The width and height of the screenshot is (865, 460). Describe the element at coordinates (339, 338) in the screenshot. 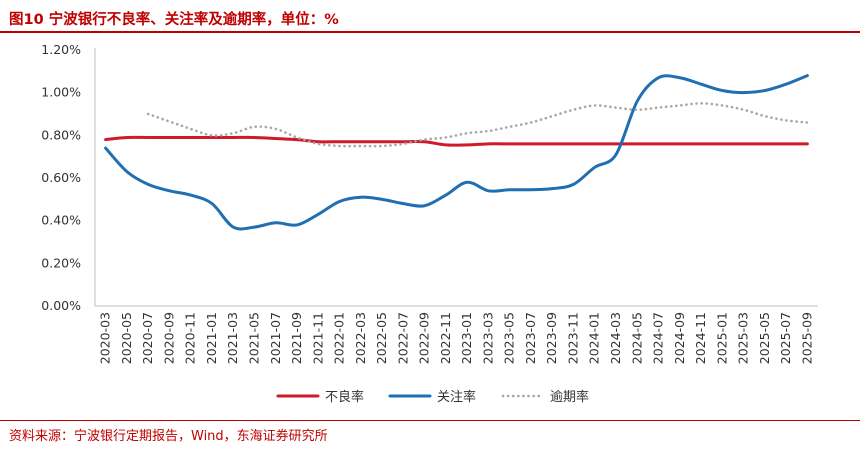

I see `x-tick-label: 2022-01` at that location.